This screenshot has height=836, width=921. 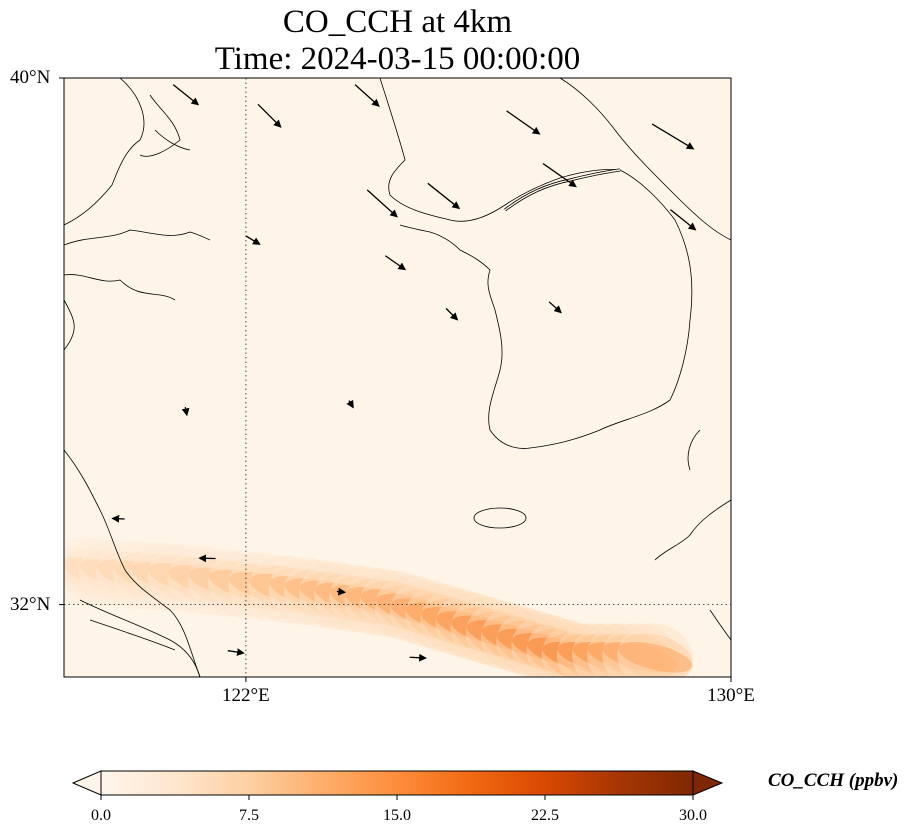 What do you see at coordinates (140, 638) in the screenshot?
I see `coastline-yangtze` at bounding box center [140, 638].